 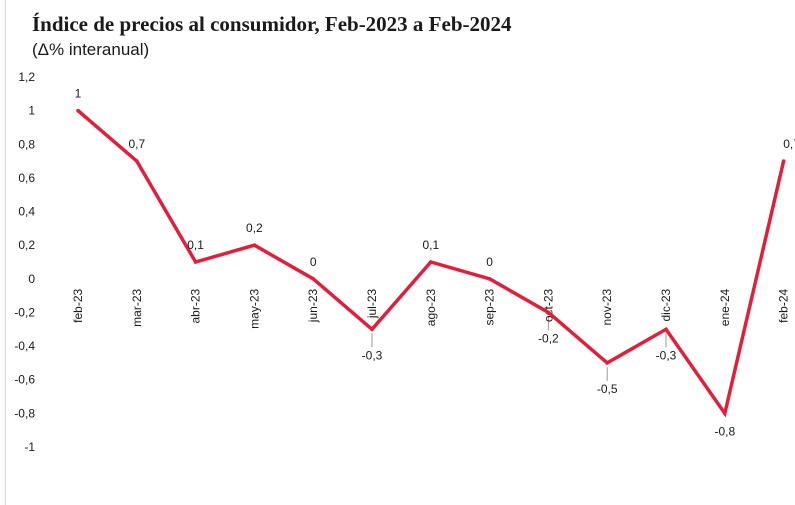 I want to click on data-label: -0,5, so click(x=607, y=389).